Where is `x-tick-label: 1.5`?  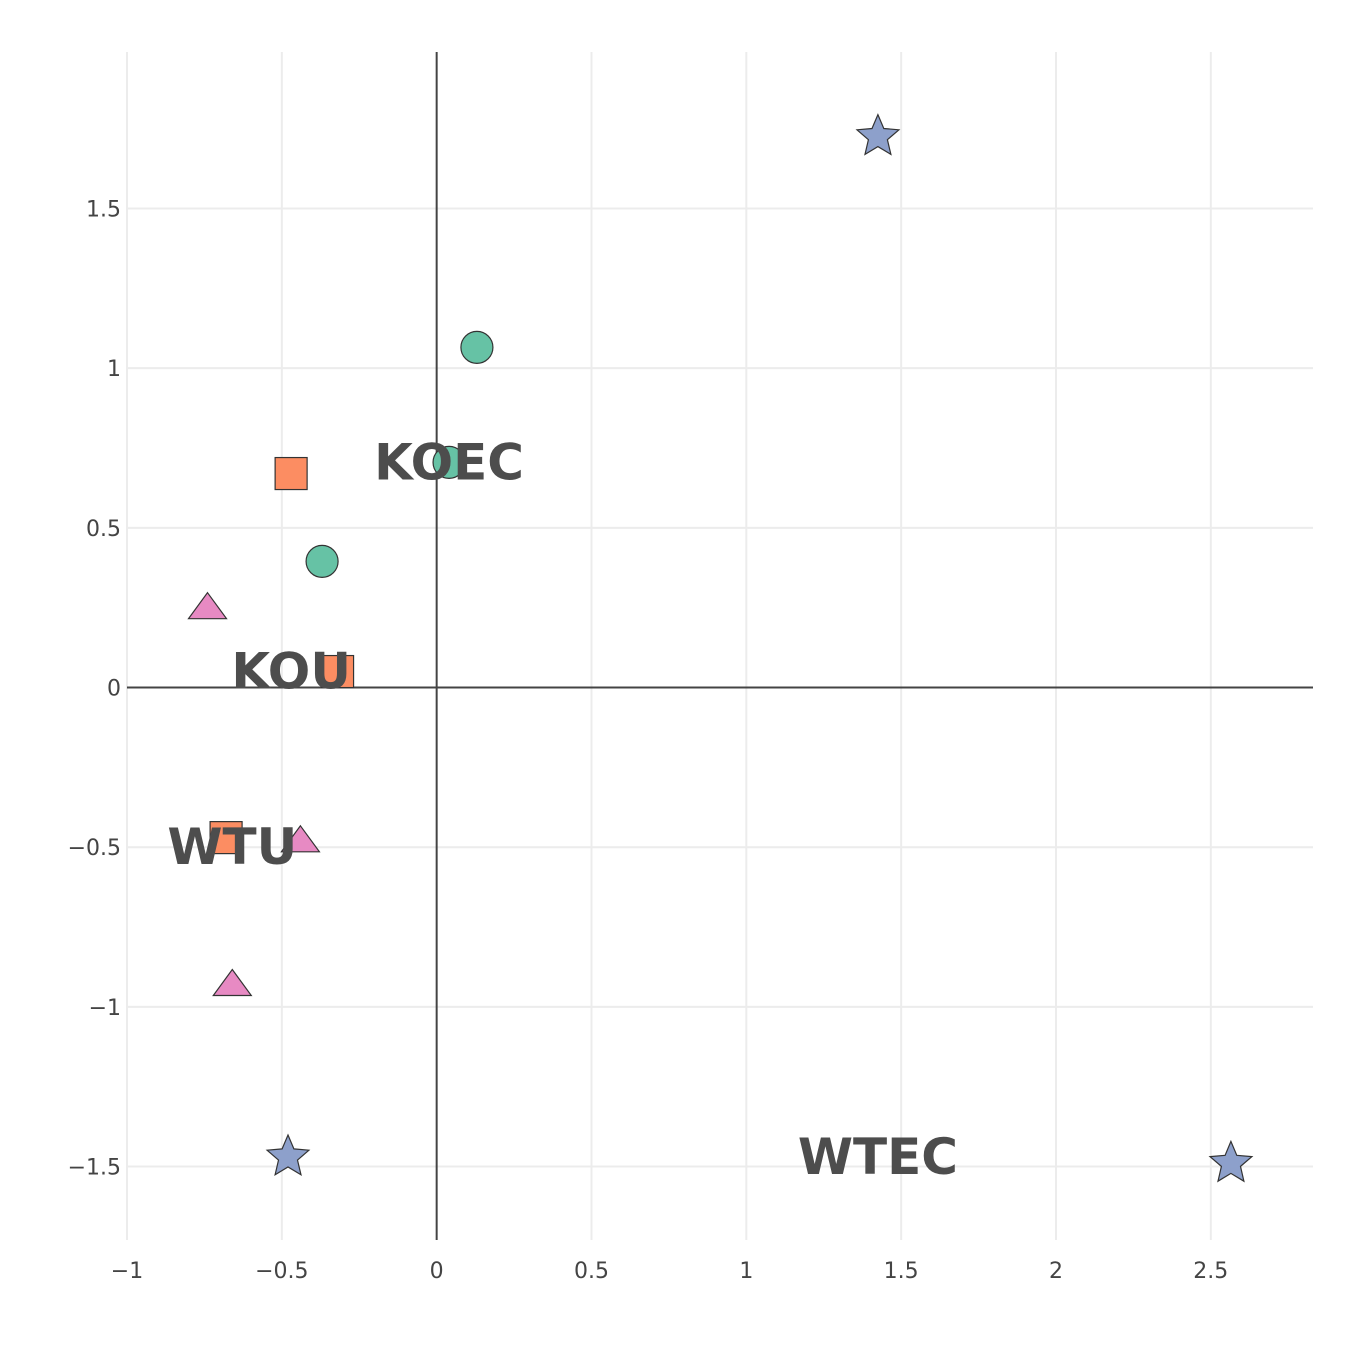 x-tick-label: 1.5 is located at coordinates (901, 1271).